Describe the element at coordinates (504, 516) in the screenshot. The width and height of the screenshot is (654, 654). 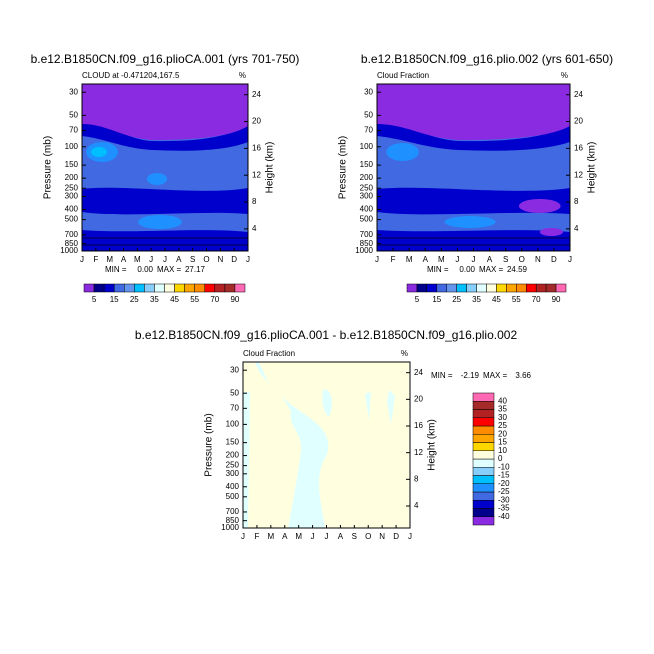
I see `colorbar-label: -40` at that location.